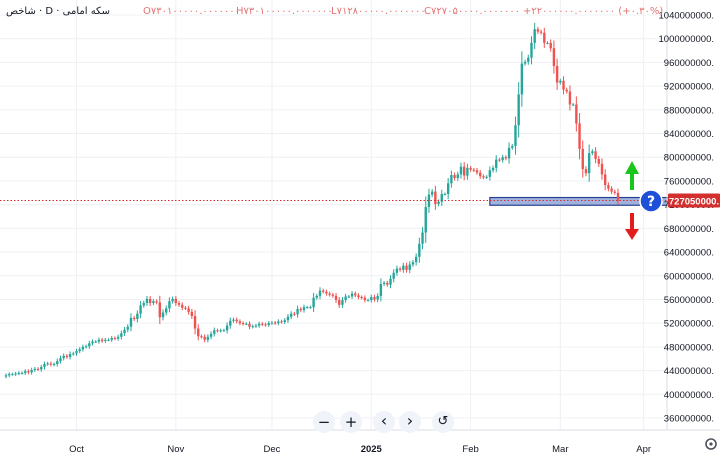  I want to click on y-tick-label: 440000000., so click(689, 371).